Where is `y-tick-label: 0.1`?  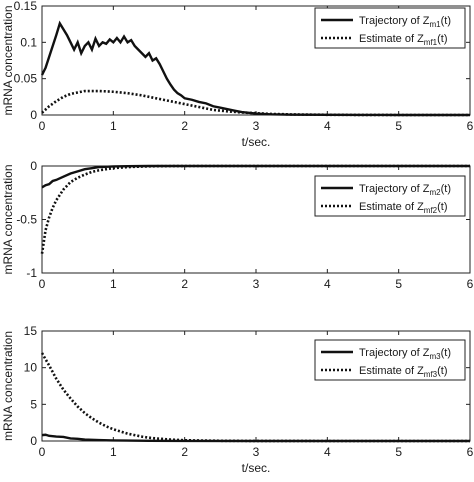 y-tick-label: 0.1 is located at coordinates (28, 42).